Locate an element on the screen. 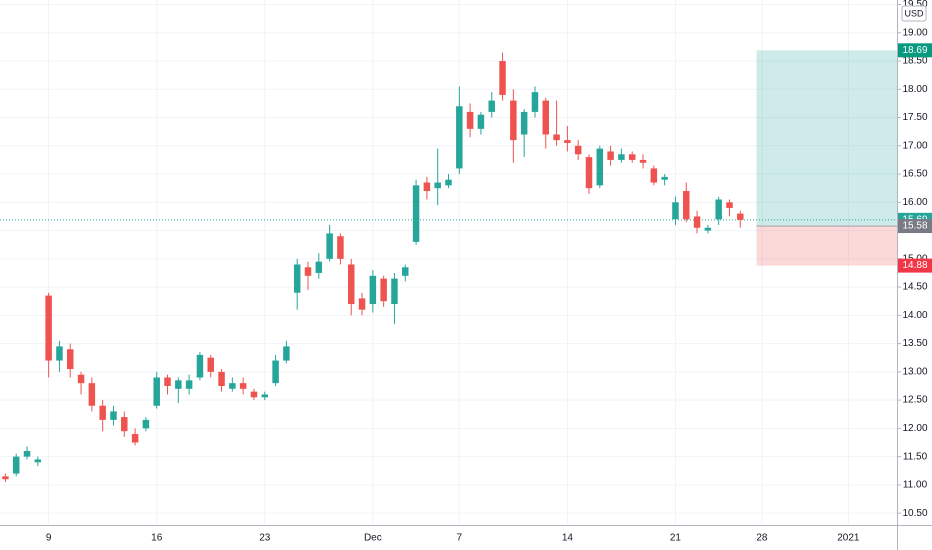  currency-box is located at coordinates (914, 13).